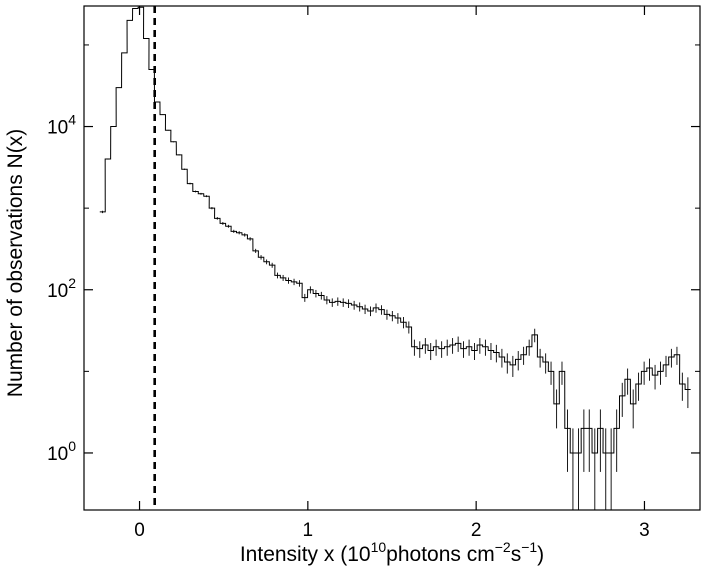 This screenshot has height=570, width=707. I want to click on x-tick-label: 0, so click(139, 530).